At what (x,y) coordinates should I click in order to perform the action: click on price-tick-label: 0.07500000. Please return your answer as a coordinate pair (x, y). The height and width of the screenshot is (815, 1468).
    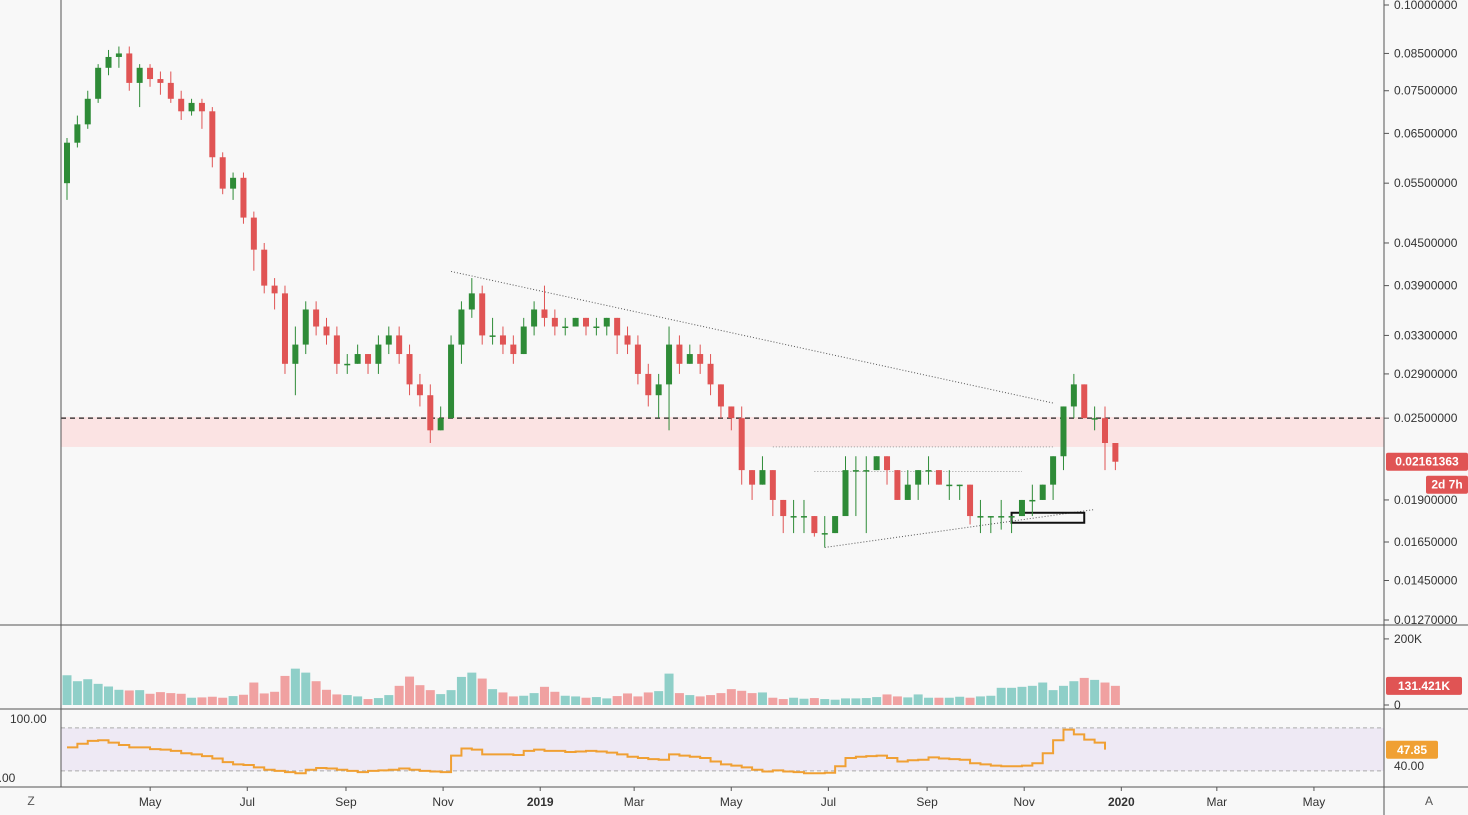
    Looking at the image, I should click on (1426, 91).